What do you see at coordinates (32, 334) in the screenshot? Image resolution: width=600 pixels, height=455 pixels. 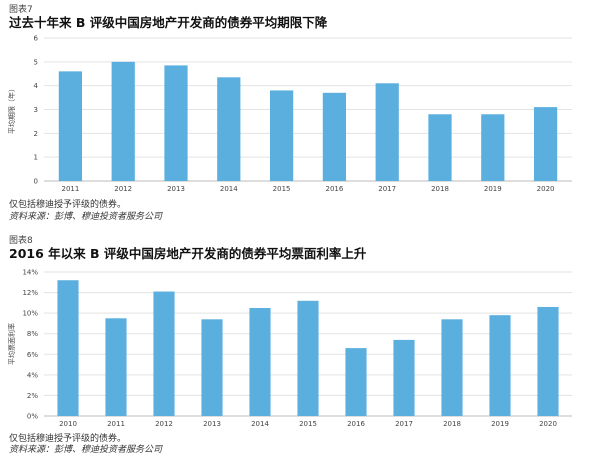 I see `y-tick-label: 8%` at bounding box center [32, 334].